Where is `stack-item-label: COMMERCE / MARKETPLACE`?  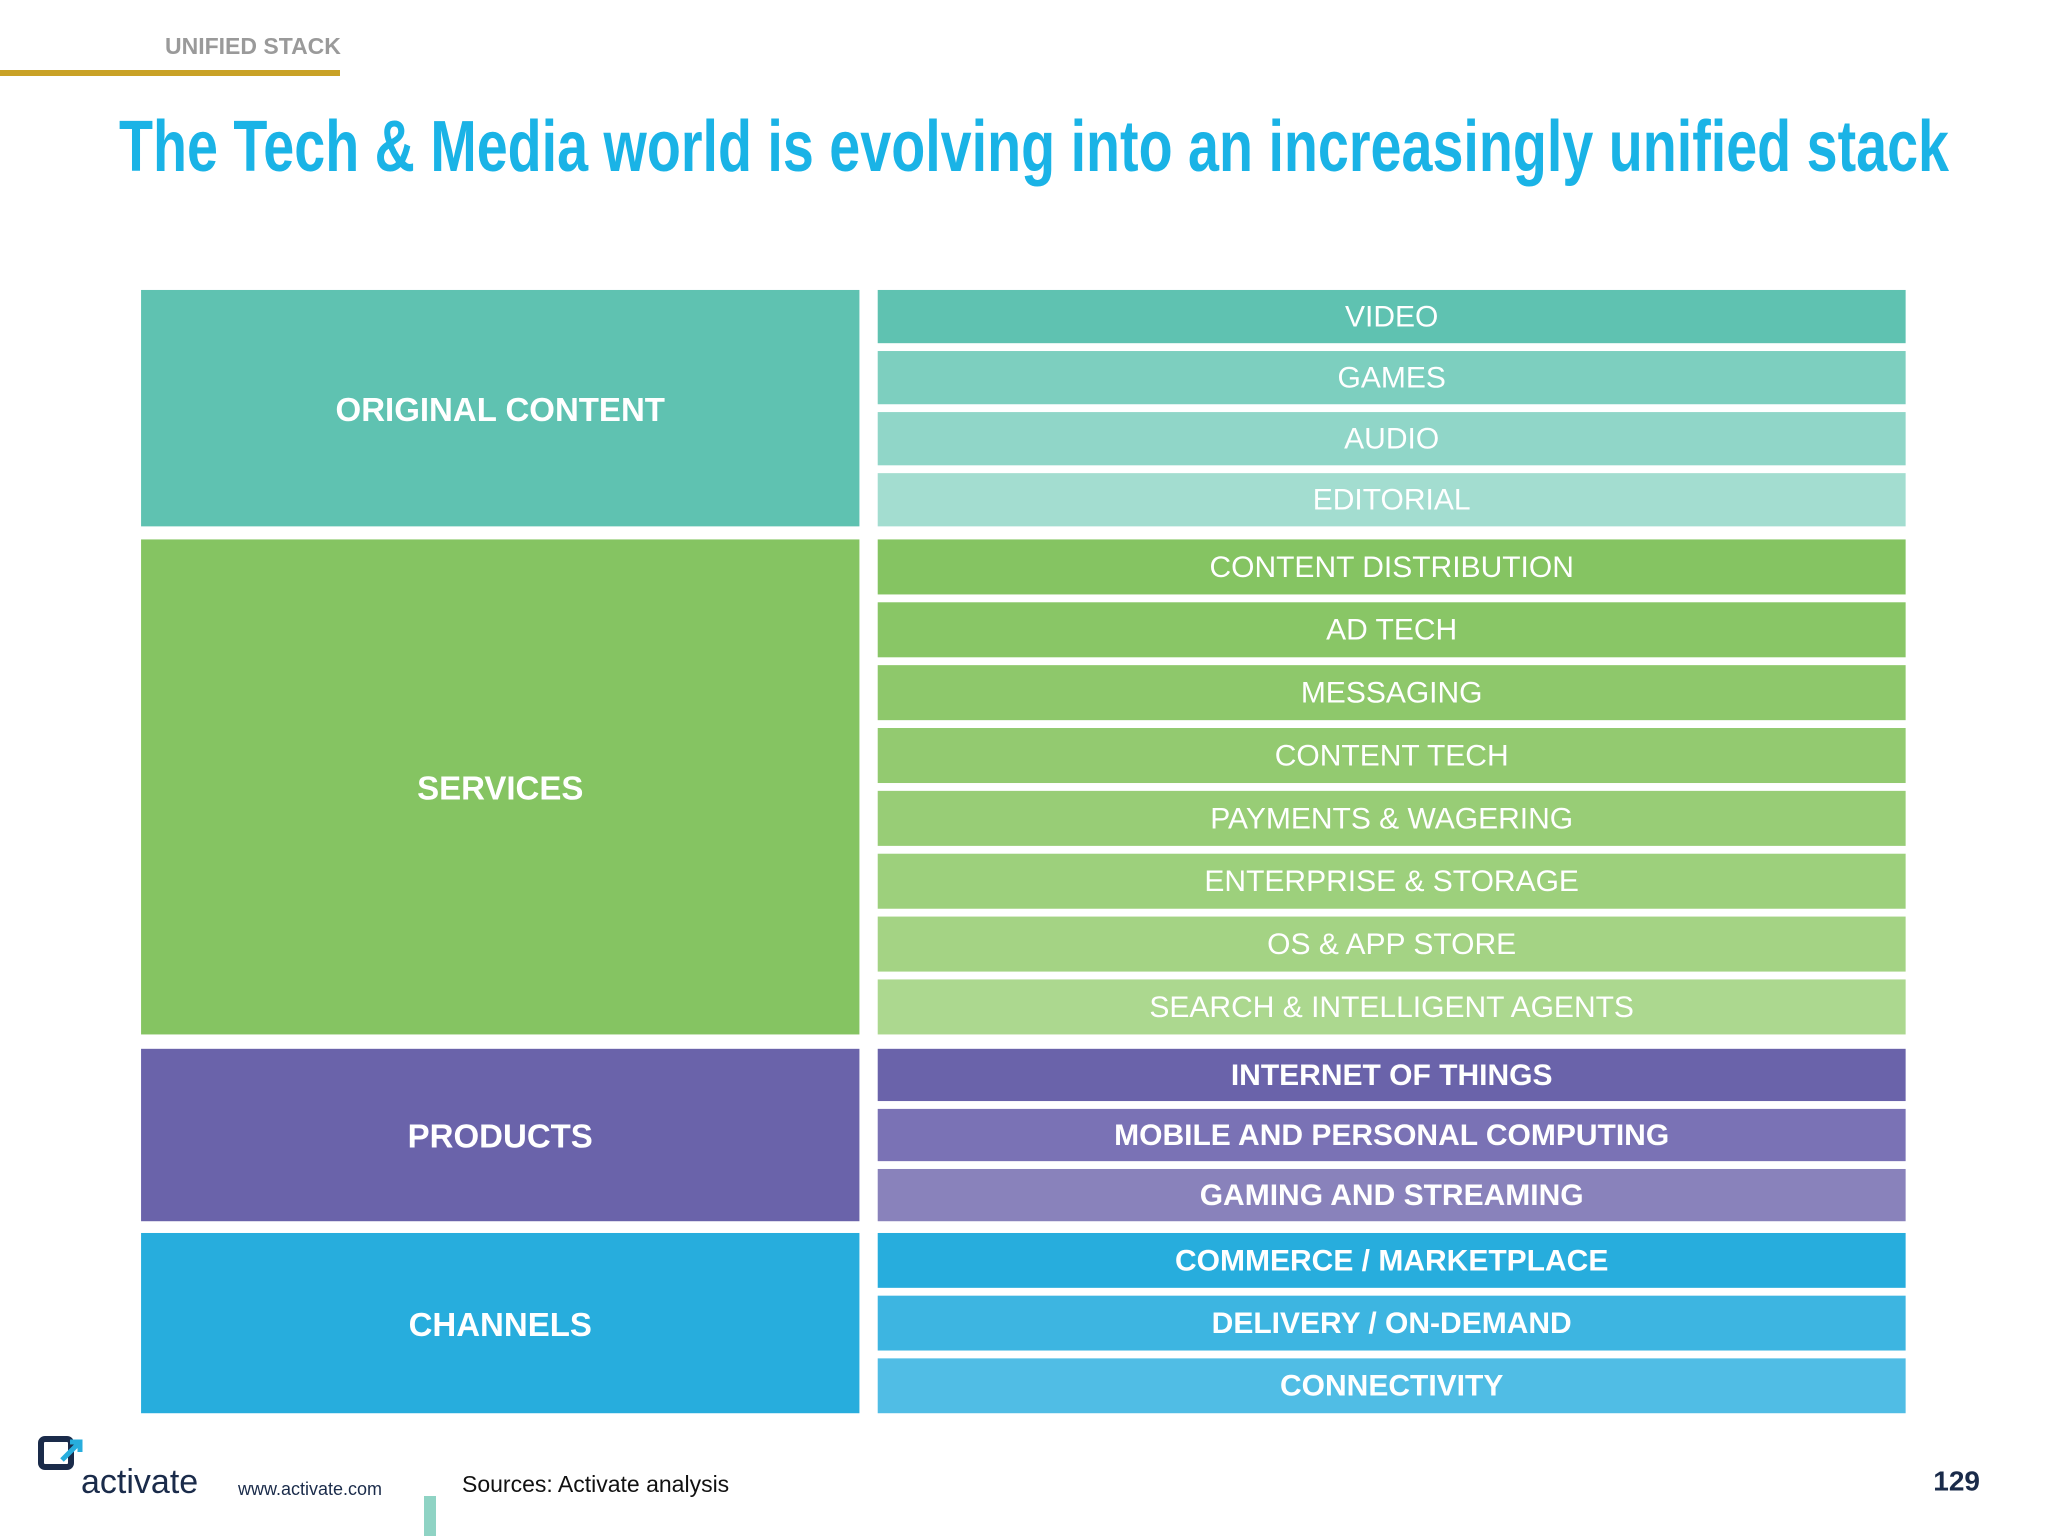 stack-item-label: COMMERCE / MARKETPLACE is located at coordinates (1391, 1260).